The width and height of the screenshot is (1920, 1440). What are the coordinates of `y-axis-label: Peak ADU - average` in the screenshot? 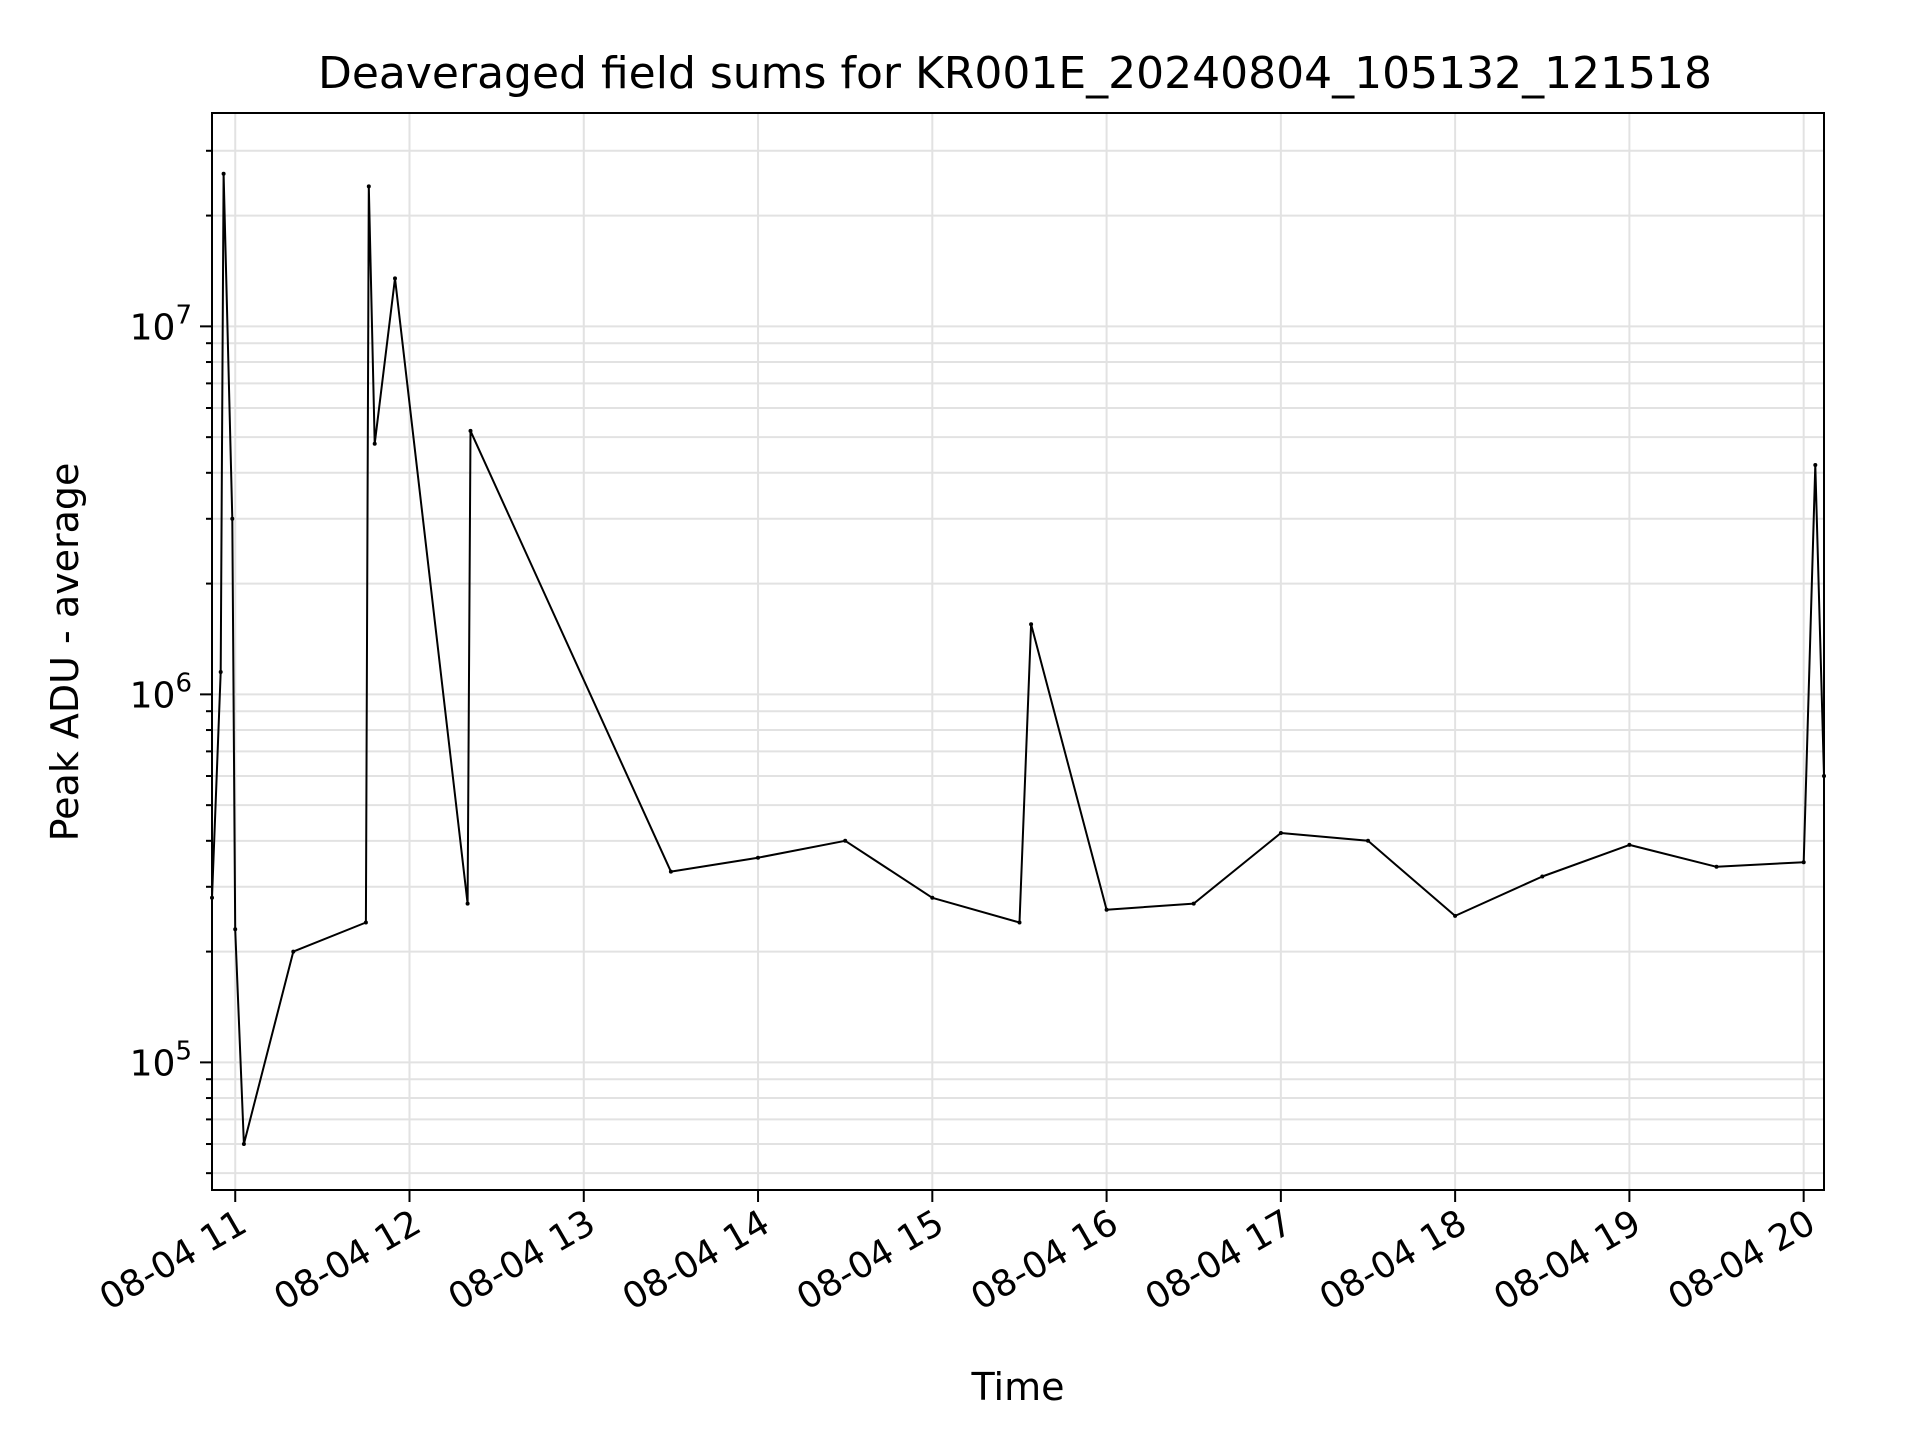 It's located at (65, 652).